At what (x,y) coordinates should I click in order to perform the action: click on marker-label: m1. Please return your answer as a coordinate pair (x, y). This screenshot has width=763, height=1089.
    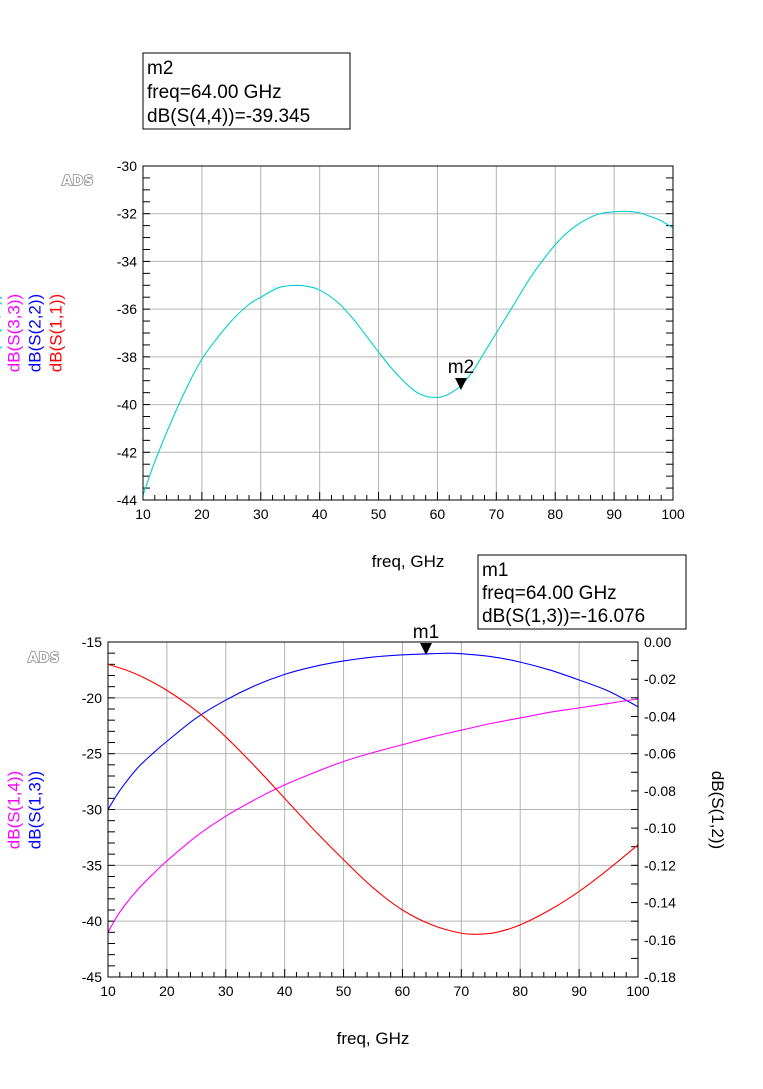
    Looking at the image, I should click on (426, 632).